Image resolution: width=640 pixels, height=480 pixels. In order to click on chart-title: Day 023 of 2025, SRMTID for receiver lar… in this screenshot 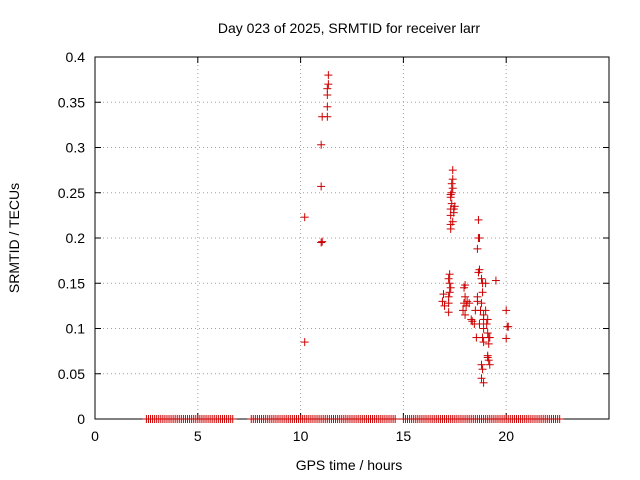, I will do `click(349, 28)`.